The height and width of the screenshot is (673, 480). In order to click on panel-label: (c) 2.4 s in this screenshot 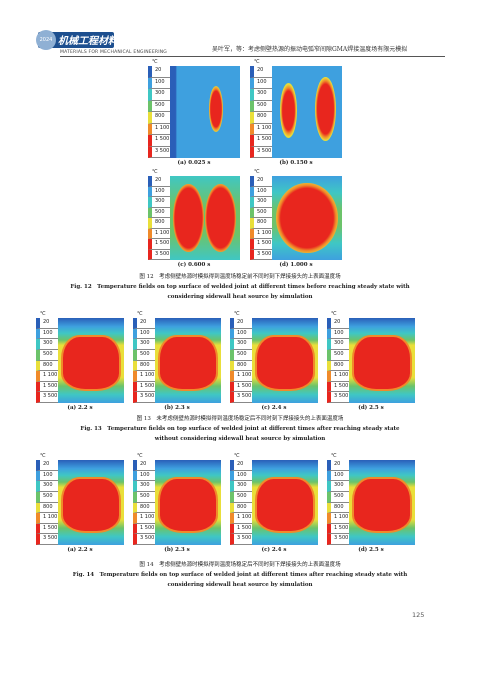, I will do `click(274, 550)`.